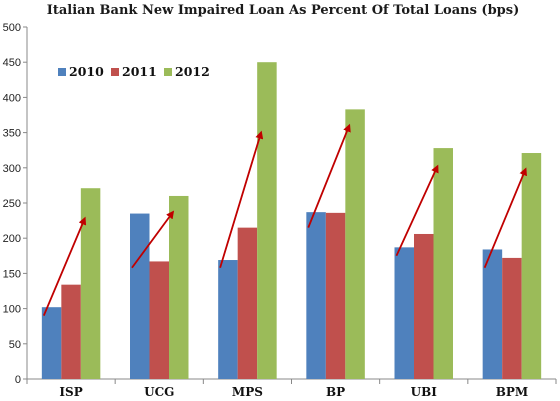 The height and width of the screenshot is (401, 560). I want to click on bar-2010-BPM, so click(492, 314).